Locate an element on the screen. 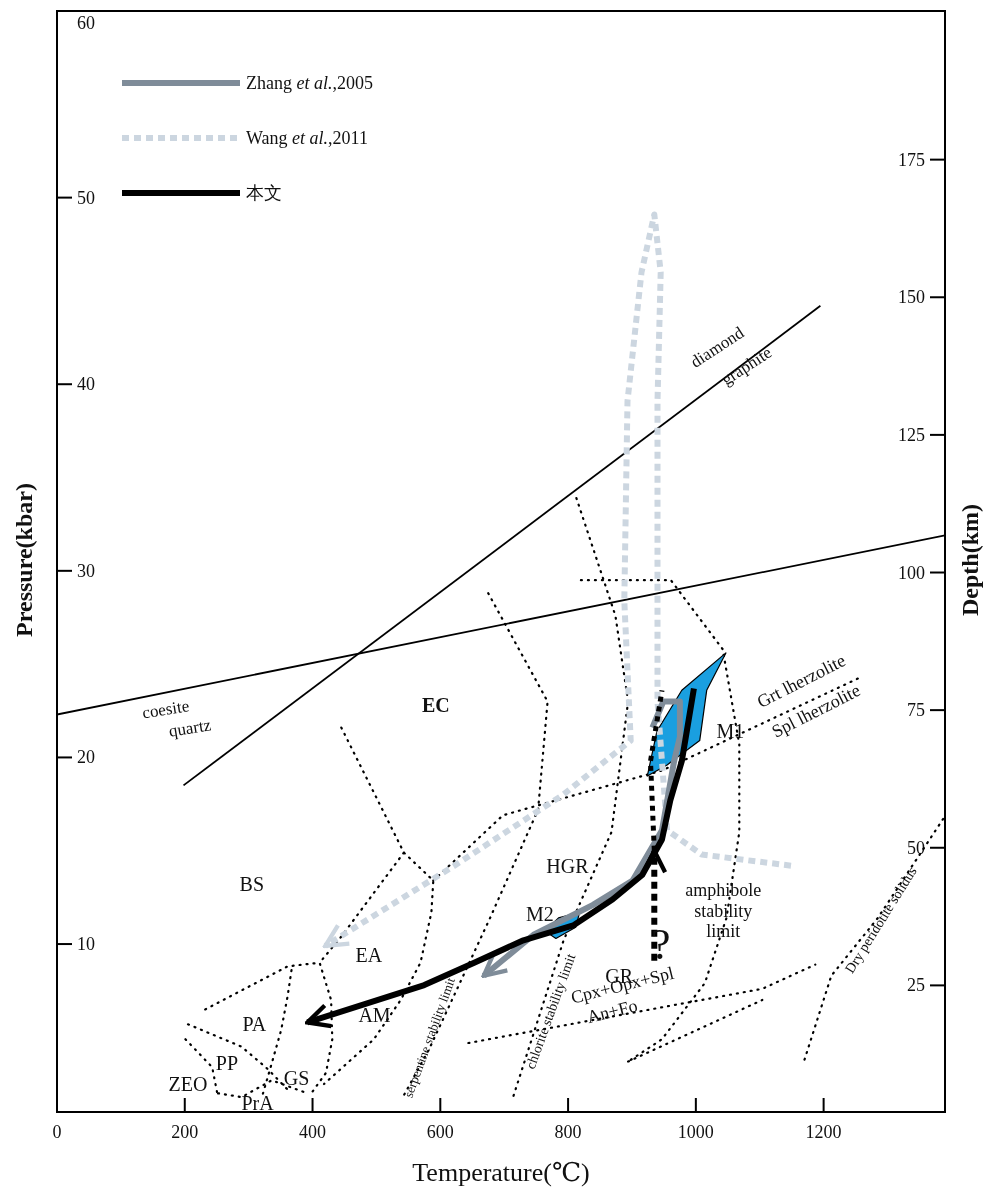 The height and width of the screenshot is (1197, 993). annotation: ZEO is located at coordinates (188, 1084).